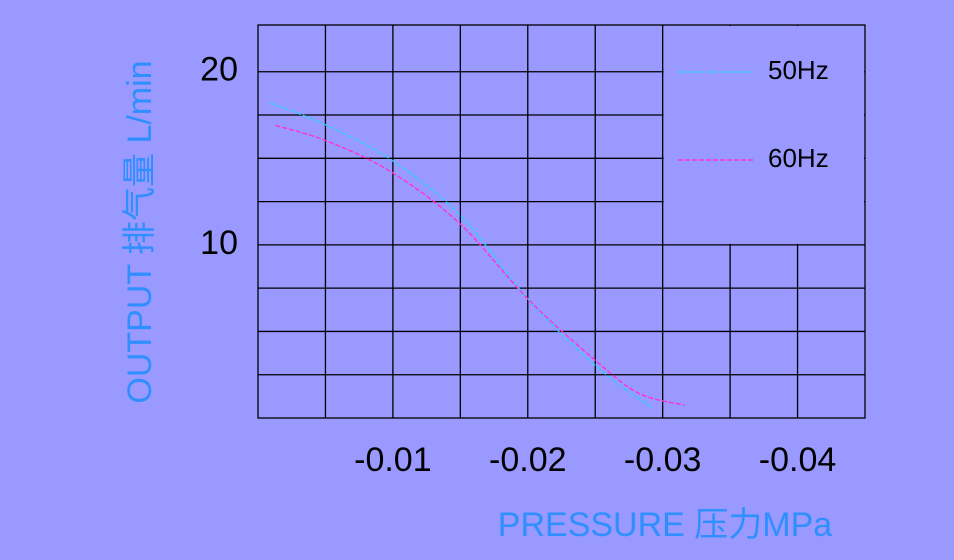 Image resolution: width=954 pixels, height=560 pixels. Describe the element at coordinates (663, 460) in the screenshot. I see `x-tick-label: -0.03` at that location.